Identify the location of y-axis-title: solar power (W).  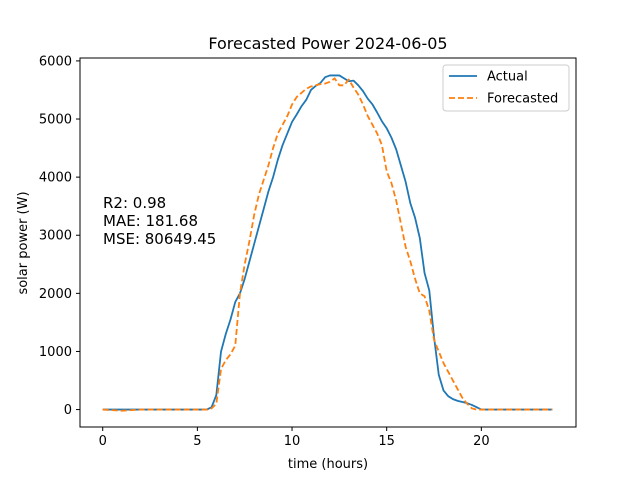
(23, 242).